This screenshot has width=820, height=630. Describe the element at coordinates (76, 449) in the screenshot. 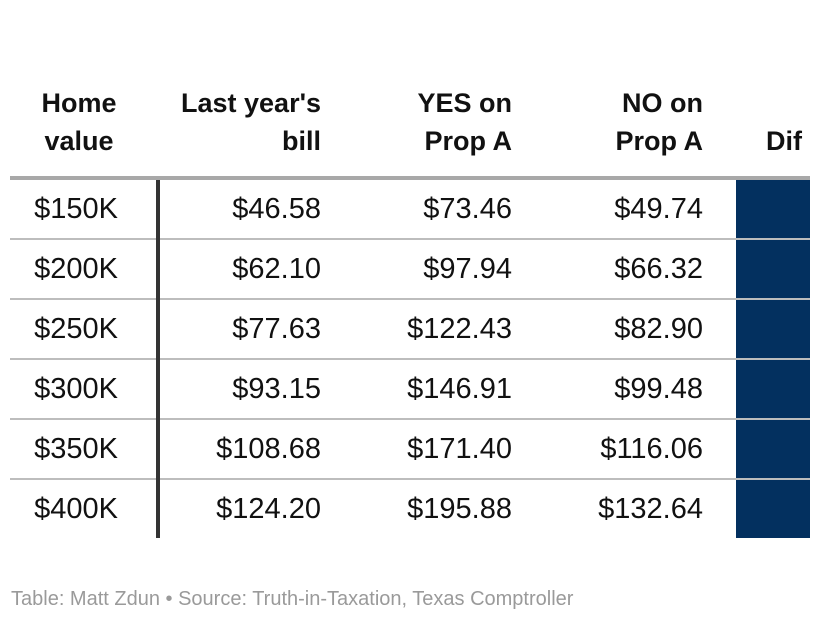

I see `table-cell: $350K` at that location.